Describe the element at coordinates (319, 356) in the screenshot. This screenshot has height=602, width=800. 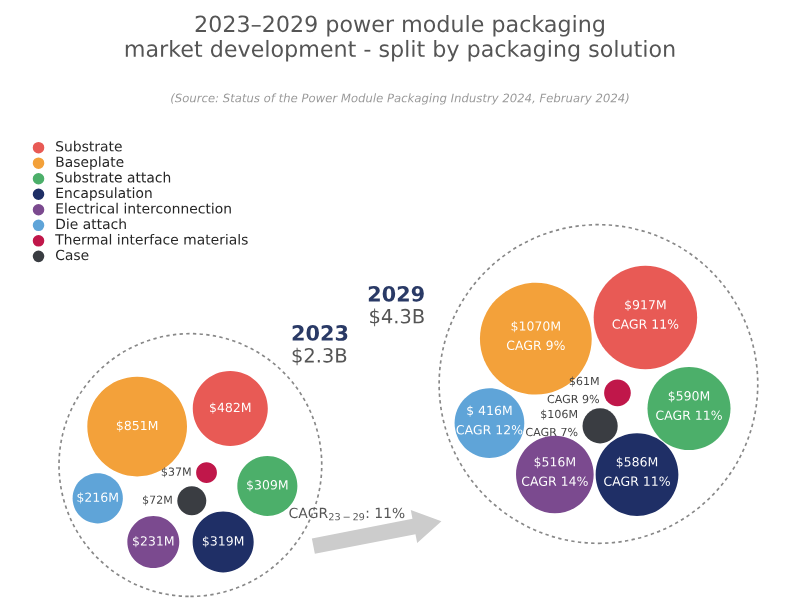
I see `text: $2.3B` at that location.